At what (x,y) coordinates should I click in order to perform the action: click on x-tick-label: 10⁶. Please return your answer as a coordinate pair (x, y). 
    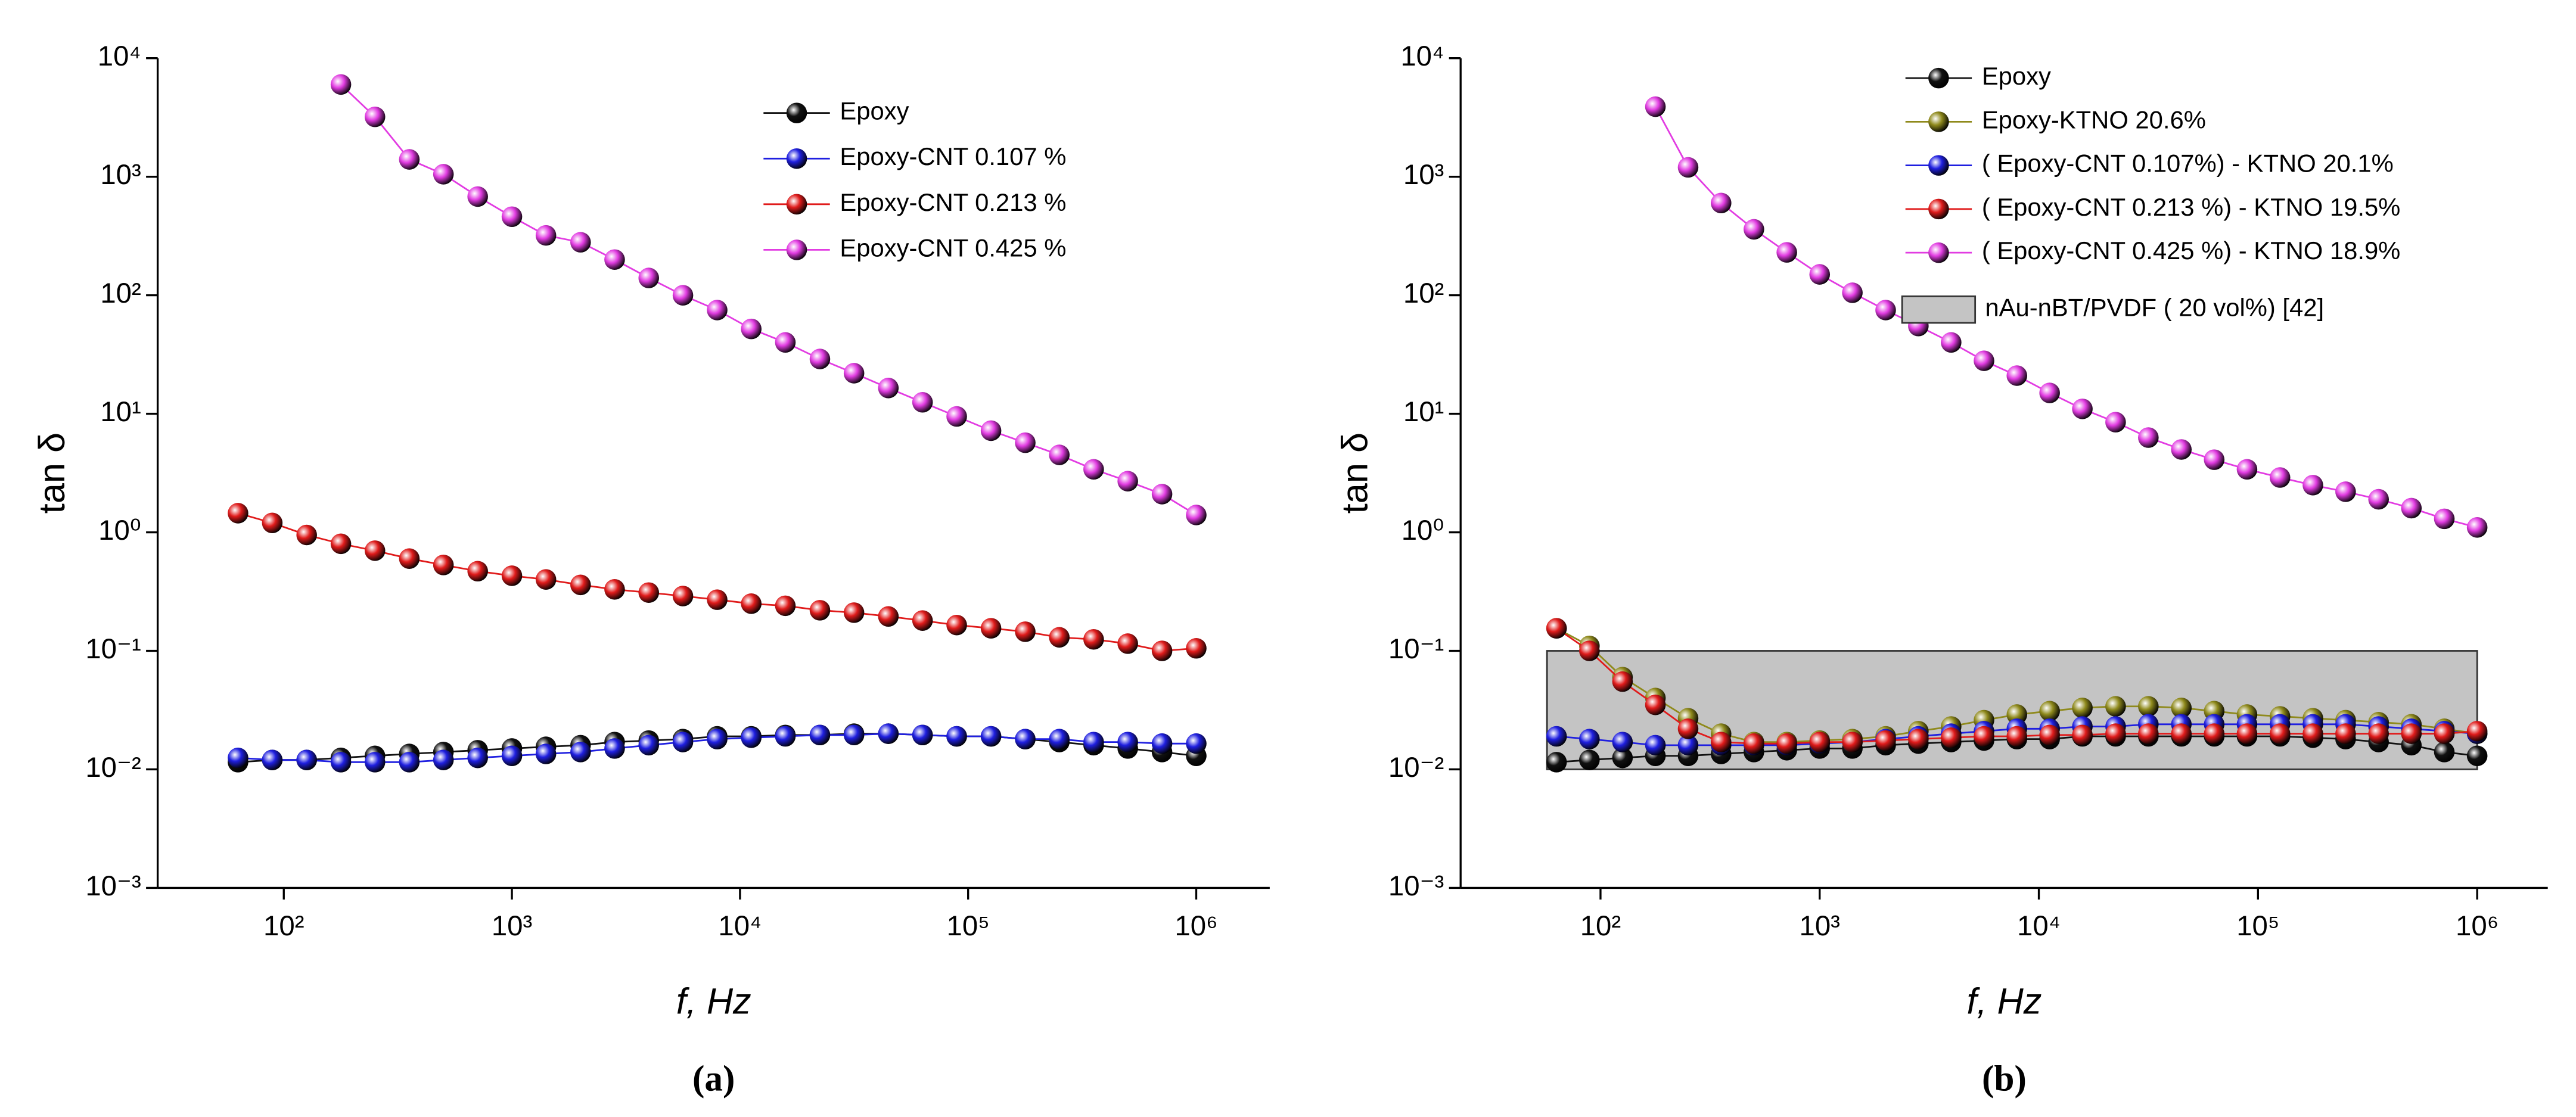
    Looking at the image, I should click on (2477, 926).